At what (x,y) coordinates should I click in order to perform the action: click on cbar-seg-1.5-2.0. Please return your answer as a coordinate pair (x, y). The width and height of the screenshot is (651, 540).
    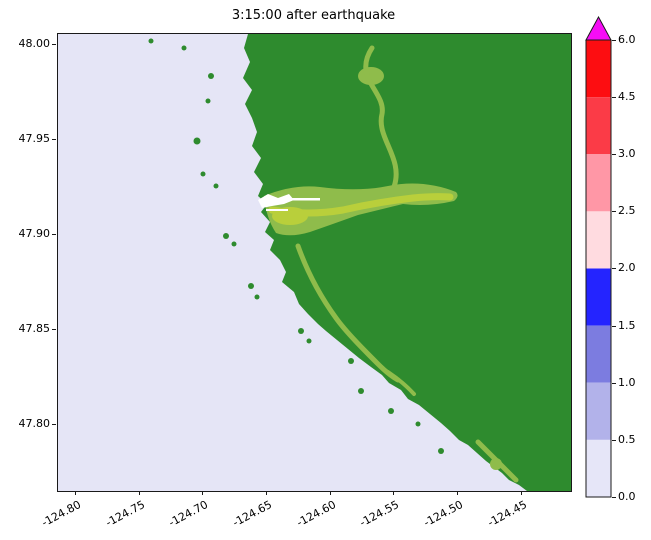
    Looking at the image, I should click on (598, 297).